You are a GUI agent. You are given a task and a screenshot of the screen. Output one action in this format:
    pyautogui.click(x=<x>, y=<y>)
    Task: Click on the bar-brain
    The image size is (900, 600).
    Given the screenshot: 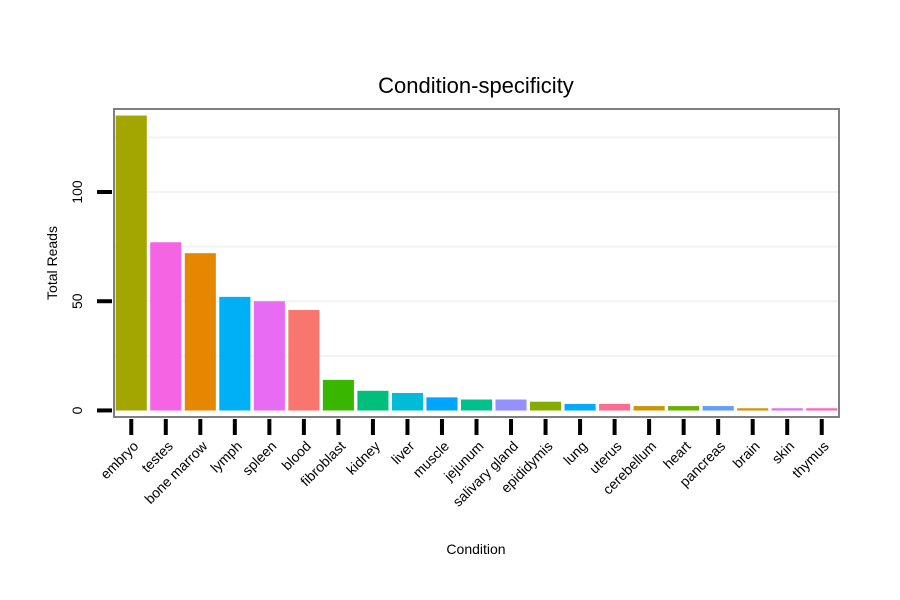 What is the action you would take?
    pyautogui.click(x=753, y=409)
    